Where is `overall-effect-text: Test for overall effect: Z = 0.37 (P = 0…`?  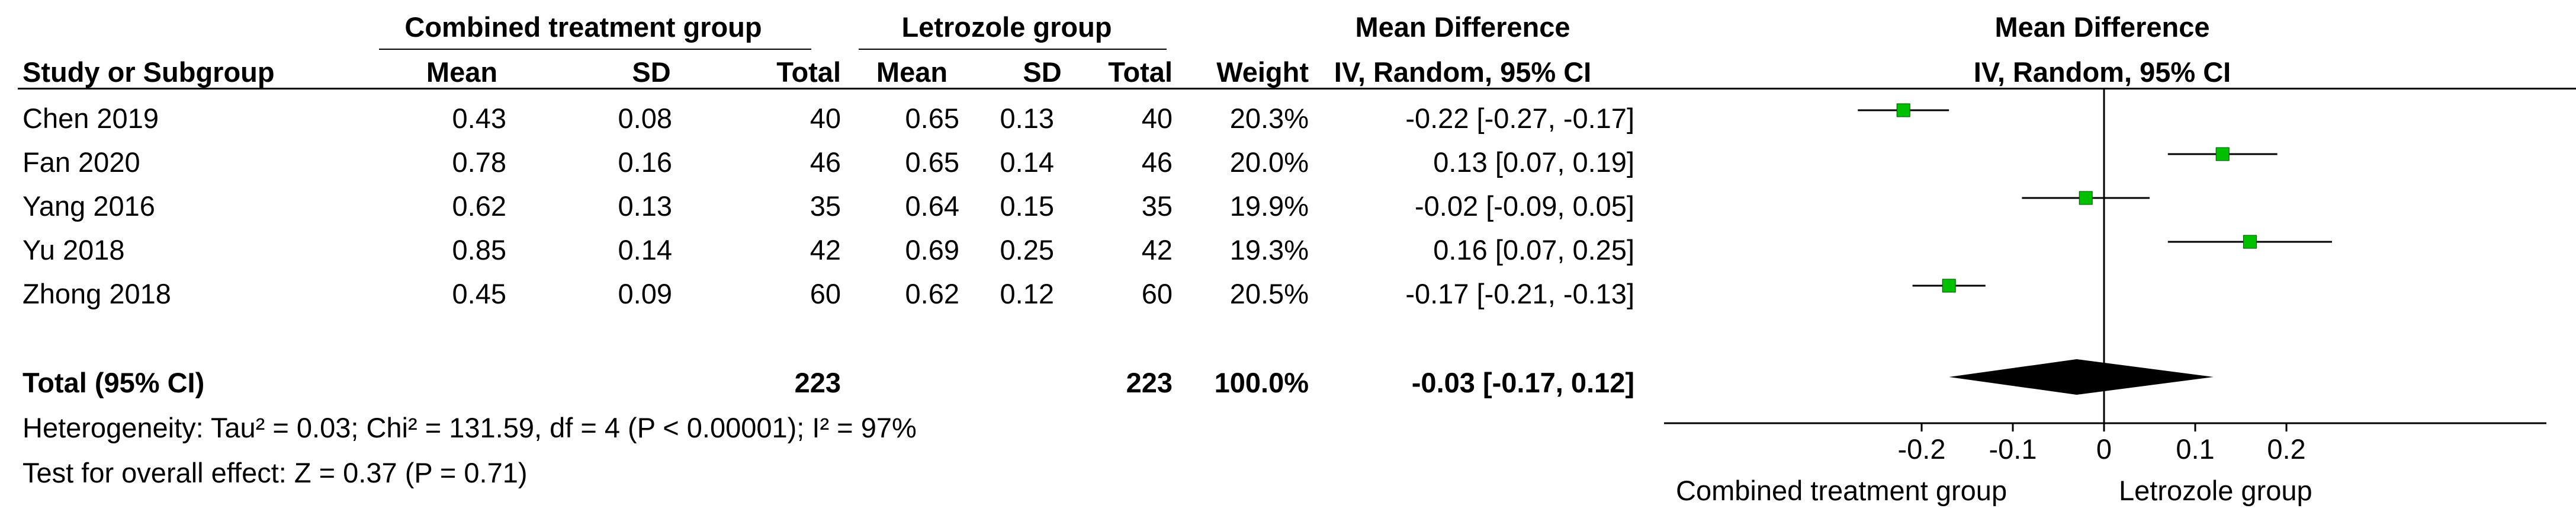
overall-effect-text: Test for overall effect: Z = 0.37 (P = 0… is located at coordinates (275, 472).